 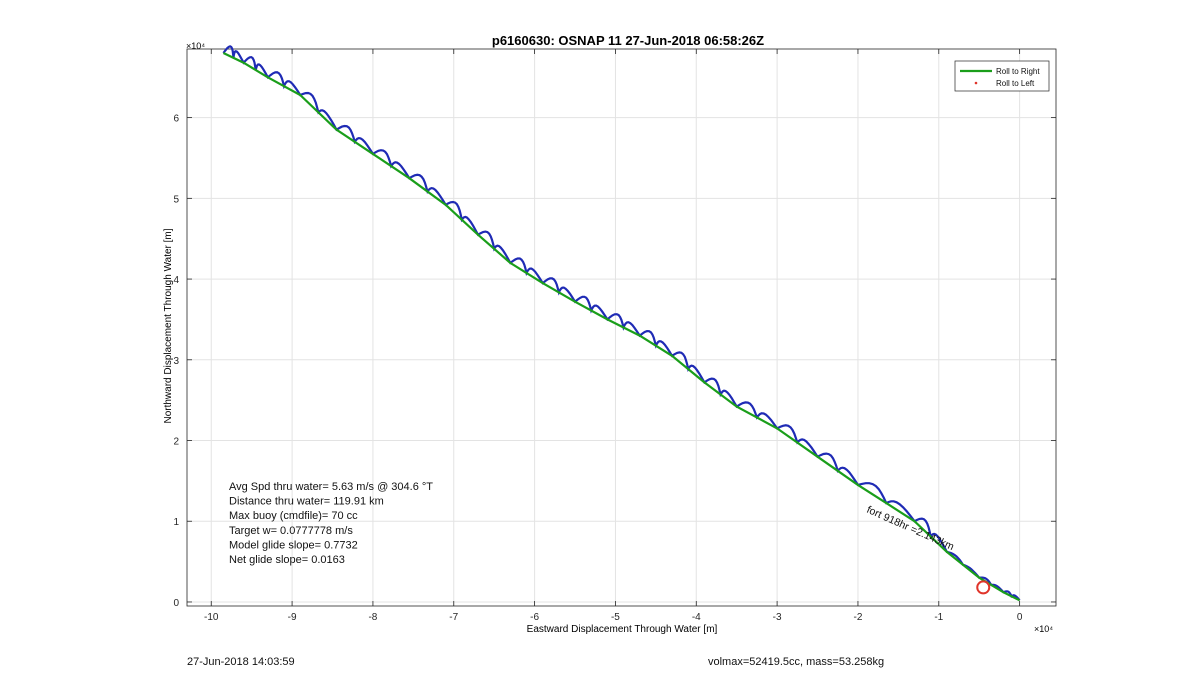 What do you see at coordinates (287, 560) in the screenshot?
I see `annotation-line: Net glide slope= 0.0163` at bounding box center [287, 560].